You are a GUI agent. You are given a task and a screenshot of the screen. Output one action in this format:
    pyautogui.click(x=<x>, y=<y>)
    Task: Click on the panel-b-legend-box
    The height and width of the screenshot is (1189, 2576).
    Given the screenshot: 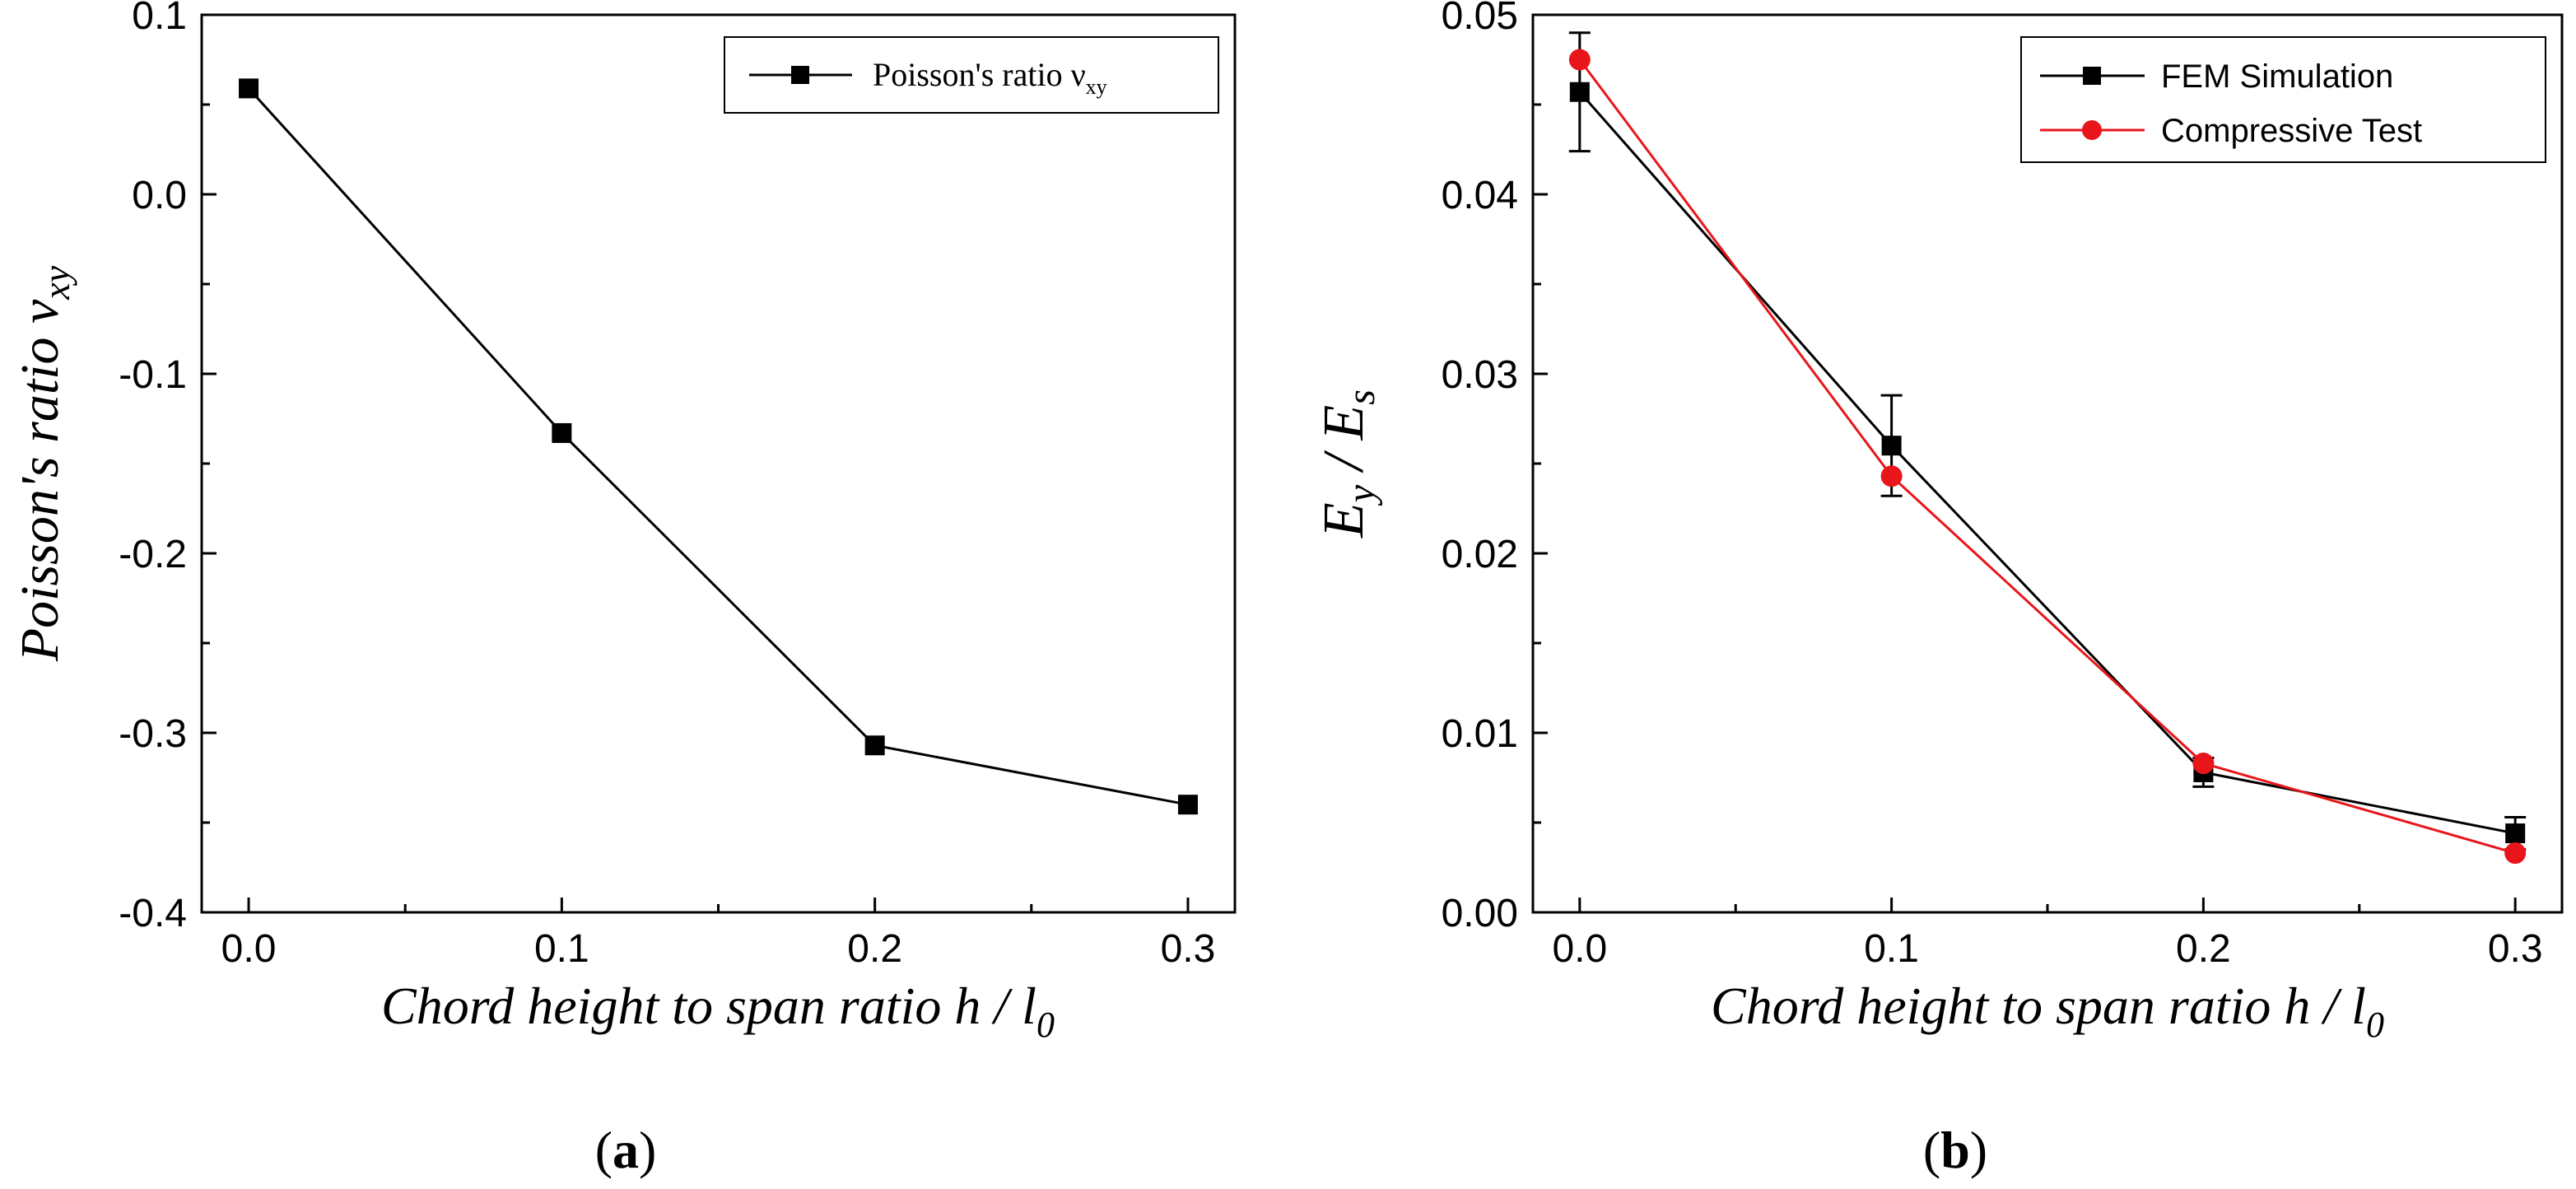 What is the action you would take?
    pyautogui.click(x=2283, y=99)
    